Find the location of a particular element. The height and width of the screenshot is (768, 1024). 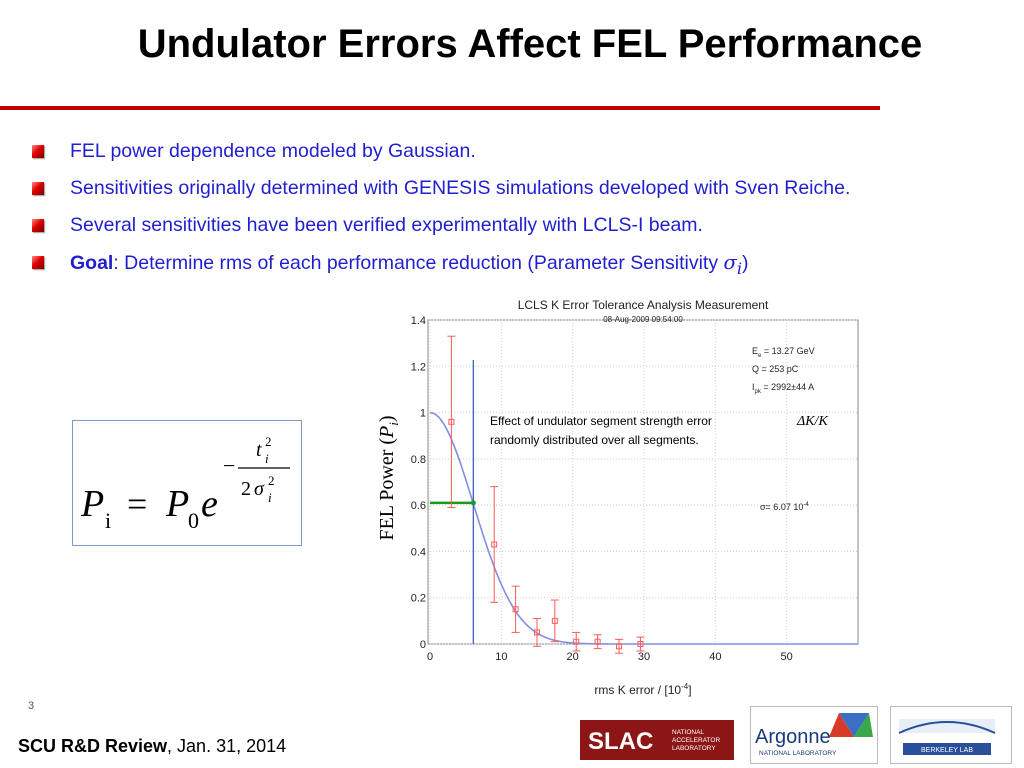

gaussian-formula: P i = P 0 e − t i 2 2 σ i 2 is located at coordinates (187, 483).